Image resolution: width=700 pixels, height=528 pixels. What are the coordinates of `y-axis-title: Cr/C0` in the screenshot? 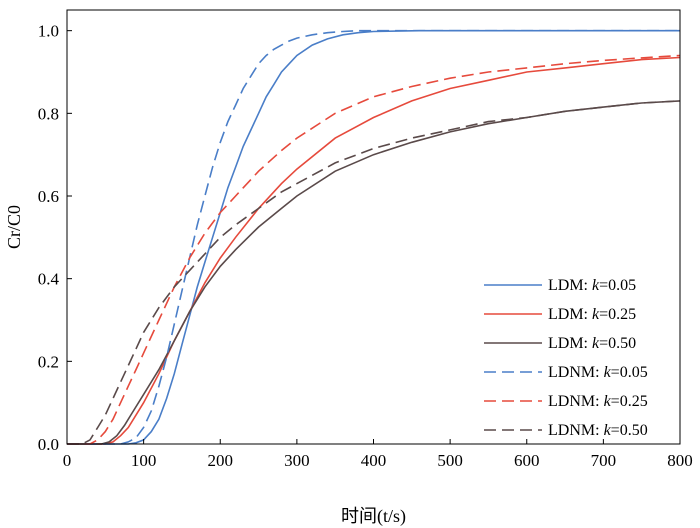 It's located at (14, 227).